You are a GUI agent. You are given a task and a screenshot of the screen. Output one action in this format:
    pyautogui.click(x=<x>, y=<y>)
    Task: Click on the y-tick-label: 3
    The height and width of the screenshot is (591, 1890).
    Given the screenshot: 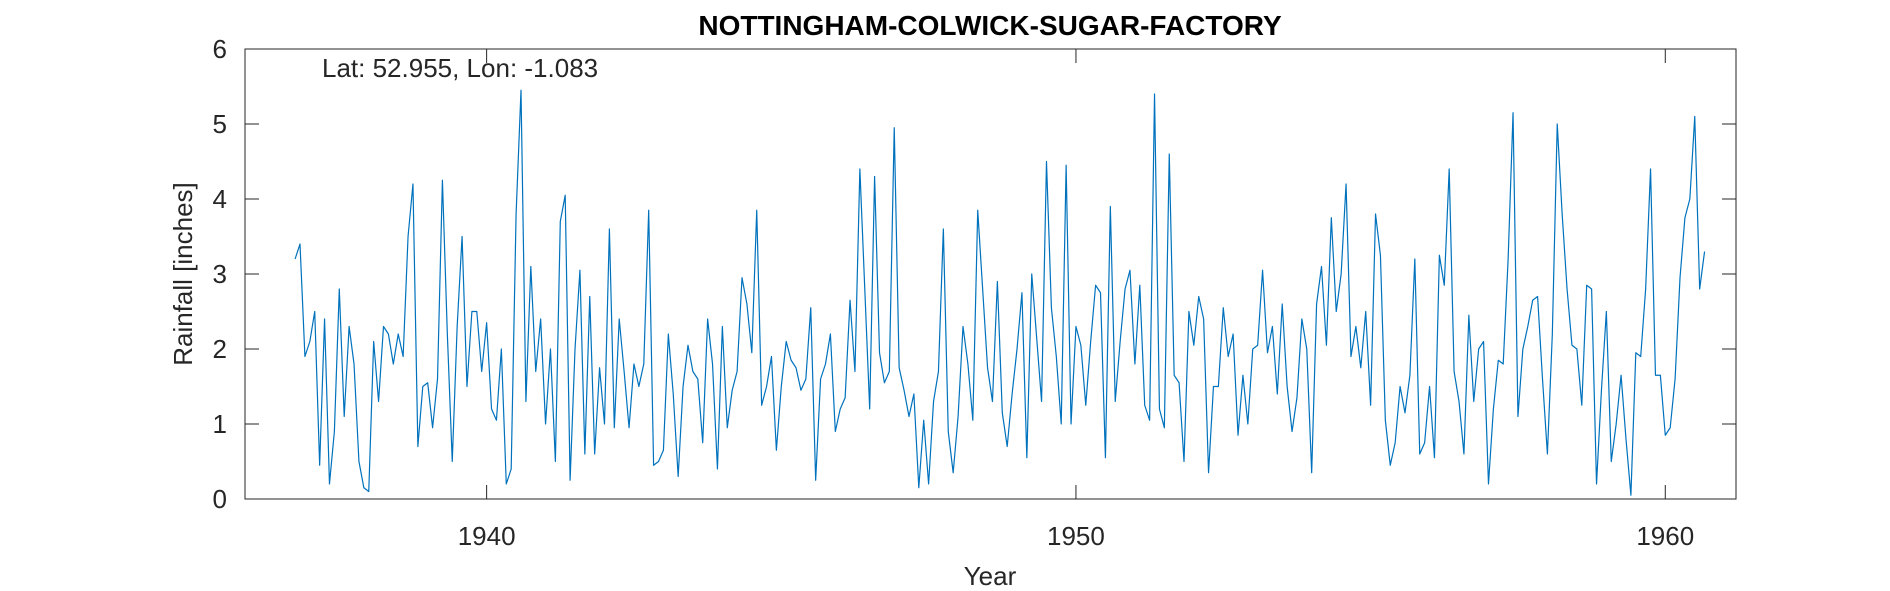 What is the action you would take?
    pyautogui.click(x=220, y=274)
    